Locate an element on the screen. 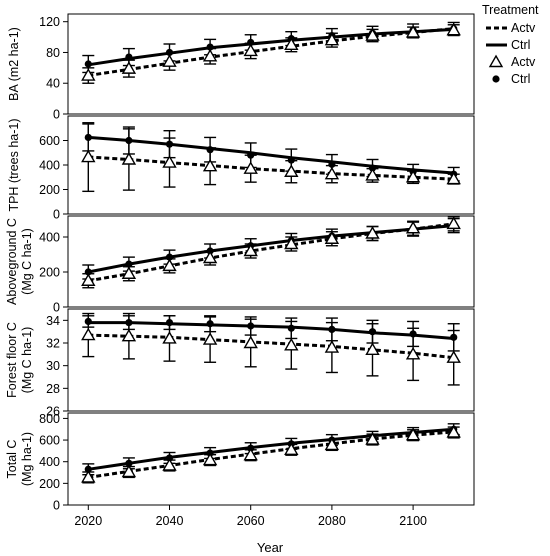 The width and height of the screenshot is (550, 556). y-axis-title-line: Forest floor C is located at coordinates (12, 360).